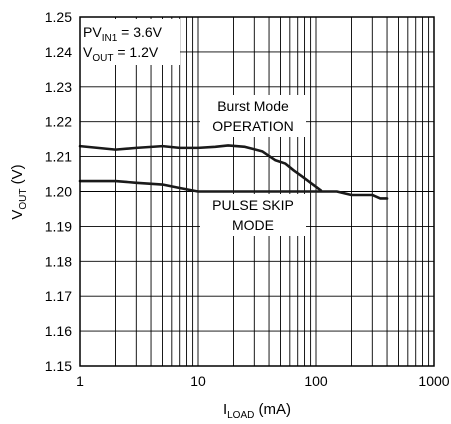 This screenshot has width=451, height=424. What do you see at coordinates (58, 122) in the screenshot?
I see `y-tick-label: 1.22` at bounding box center [58, 122].